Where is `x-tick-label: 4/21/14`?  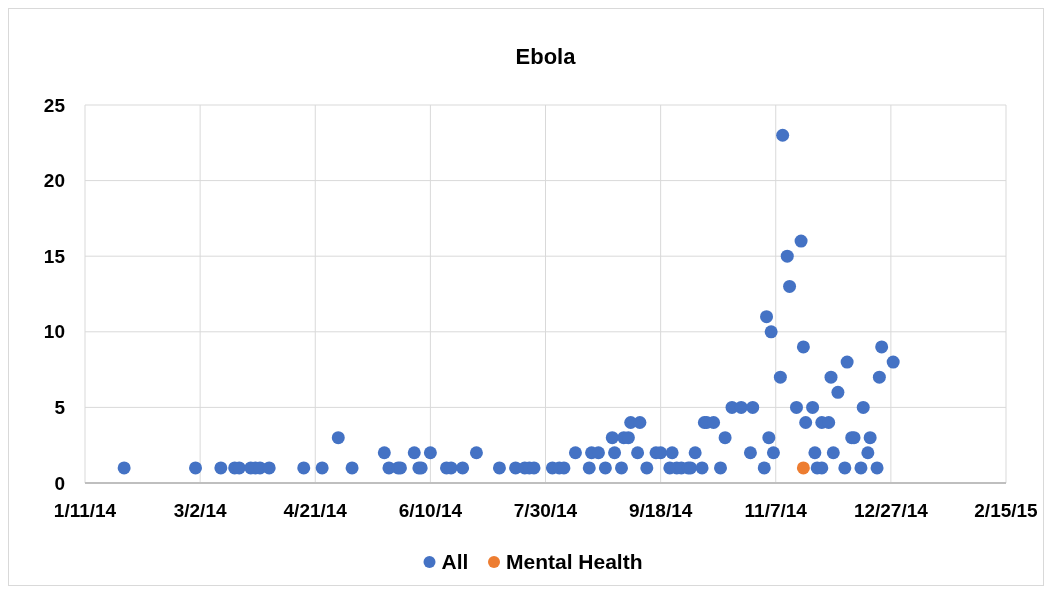 x-tick-label: 4/21/14 is located at coordinates (315, 510).